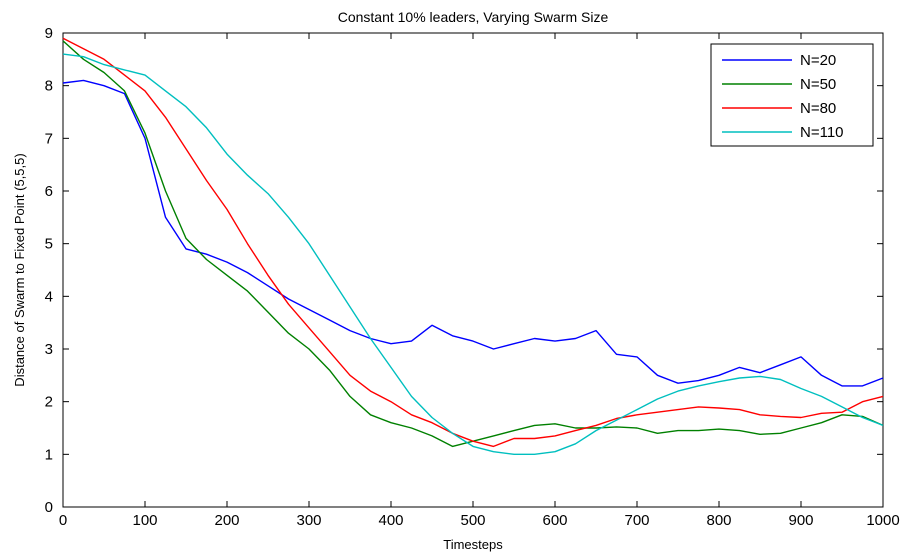  Describe the element at coordinates (49, 33) in the screenshot. I see `y-tick-label: 9` at that location.